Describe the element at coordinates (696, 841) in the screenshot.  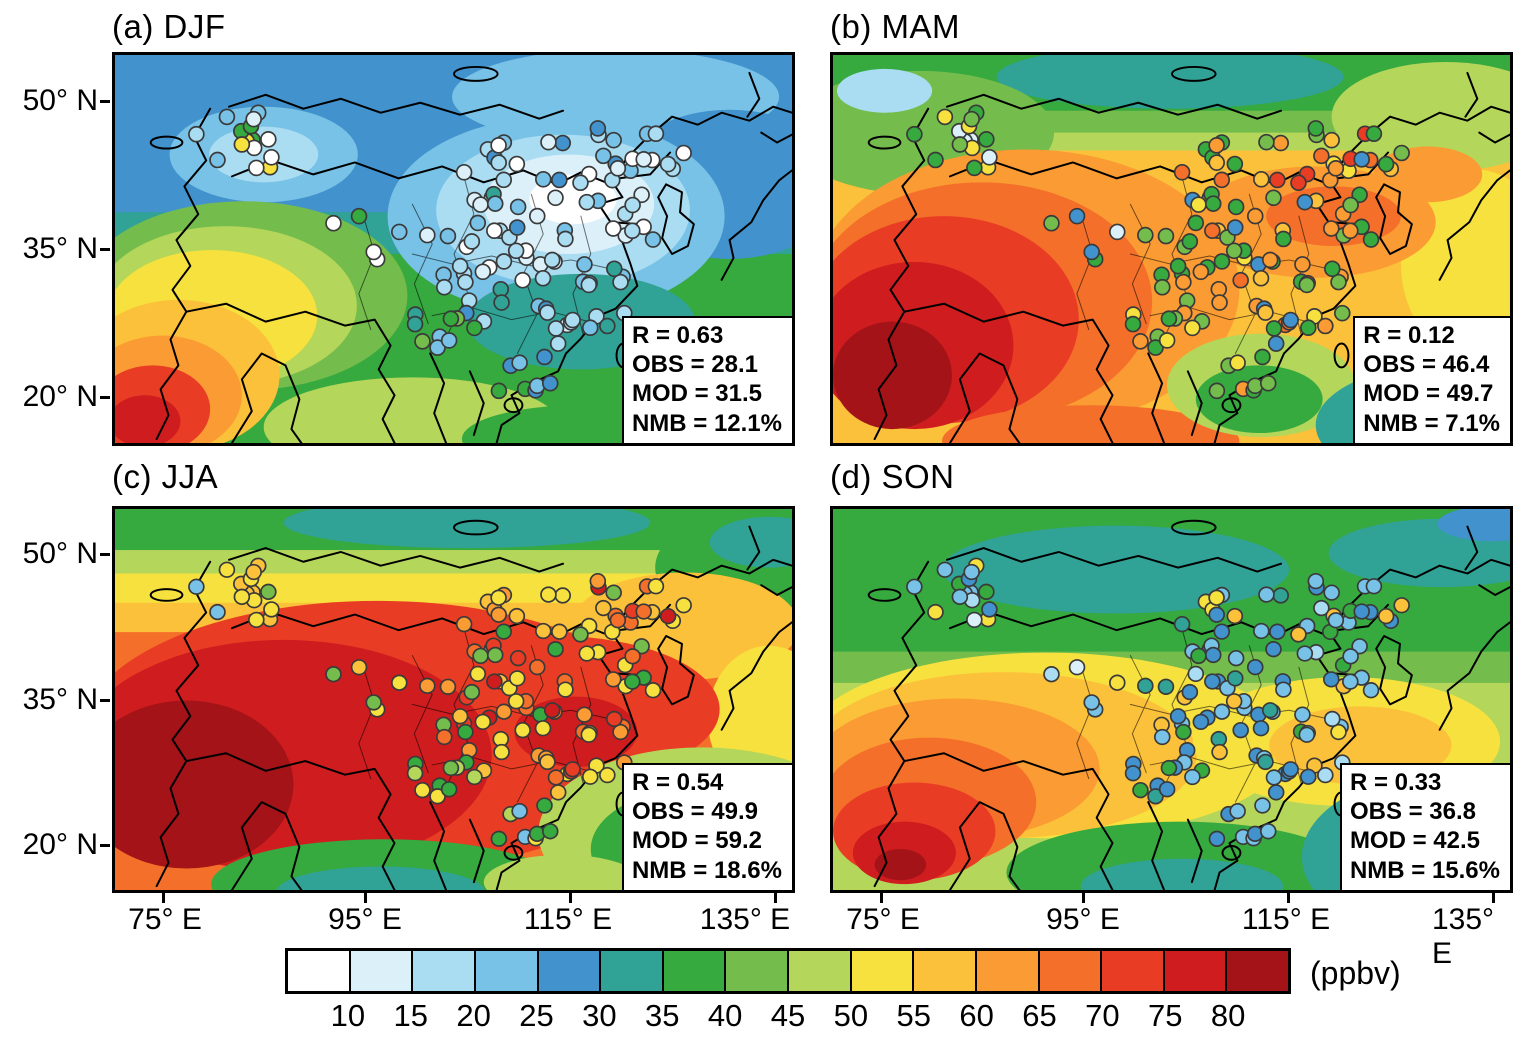
I see `stat-mod: MOD = 59.2` at that location.